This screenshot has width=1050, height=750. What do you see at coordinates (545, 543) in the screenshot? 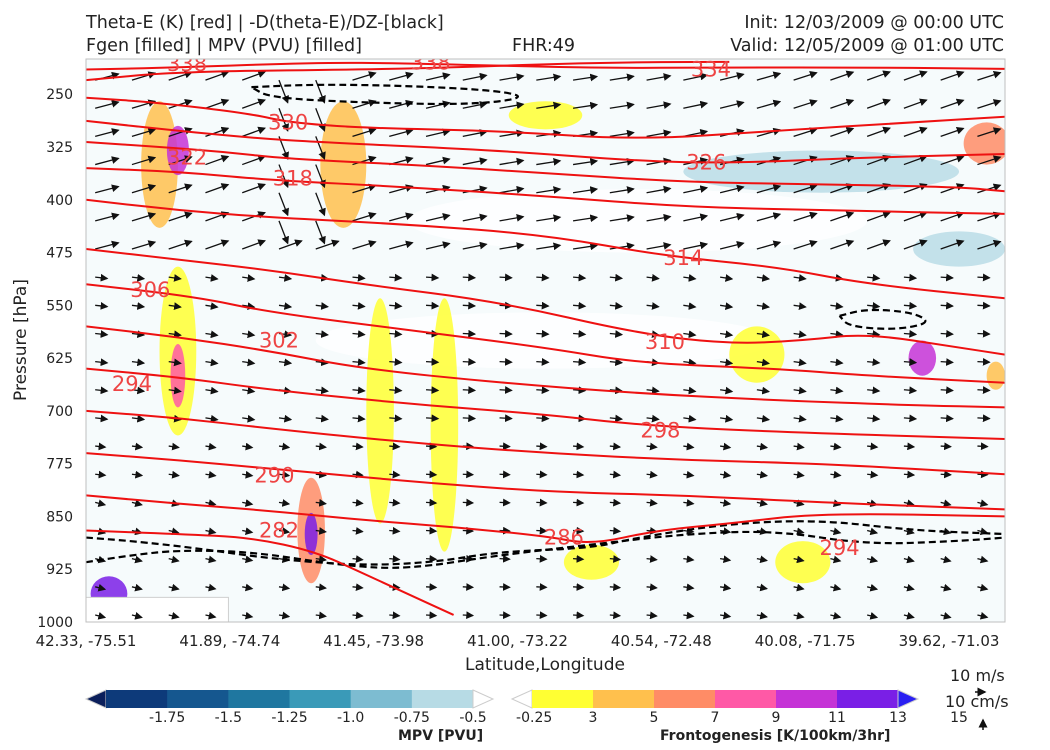
I see `stability-contour` at bounding box center [545, 543].